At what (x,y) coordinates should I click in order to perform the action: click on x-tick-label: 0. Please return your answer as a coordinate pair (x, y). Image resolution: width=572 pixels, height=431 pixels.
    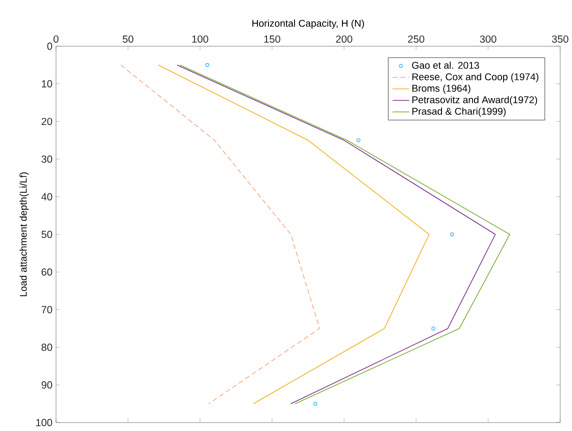
    Looking at the image, I should click on (56, 39).